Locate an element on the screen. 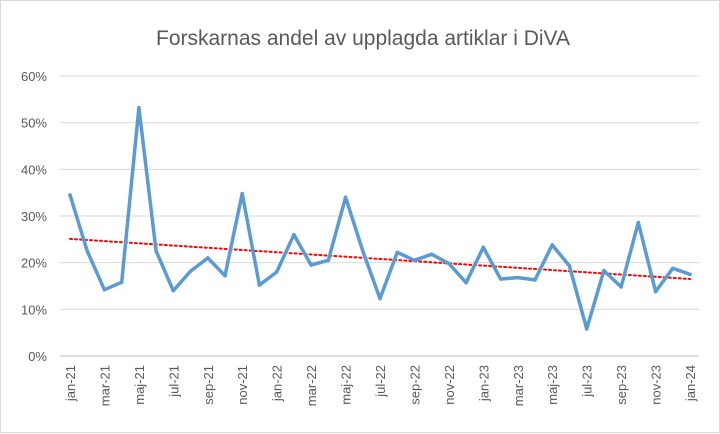 This screenshot has height=434, width=720. x-tick-label: mar-23 is located at coordinates (518, 385).